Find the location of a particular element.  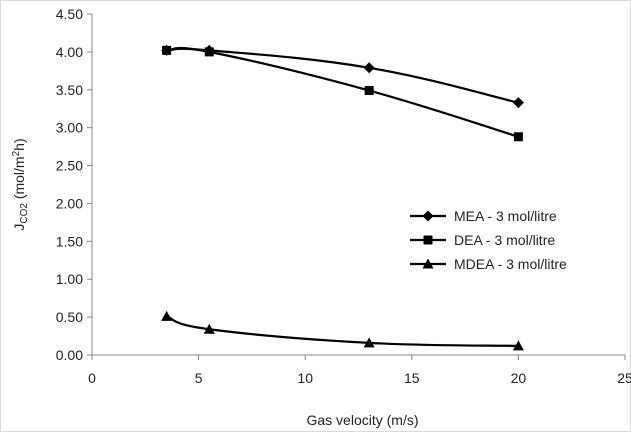

y-tick-label: 3.50 is located at coordinates (69, 90).